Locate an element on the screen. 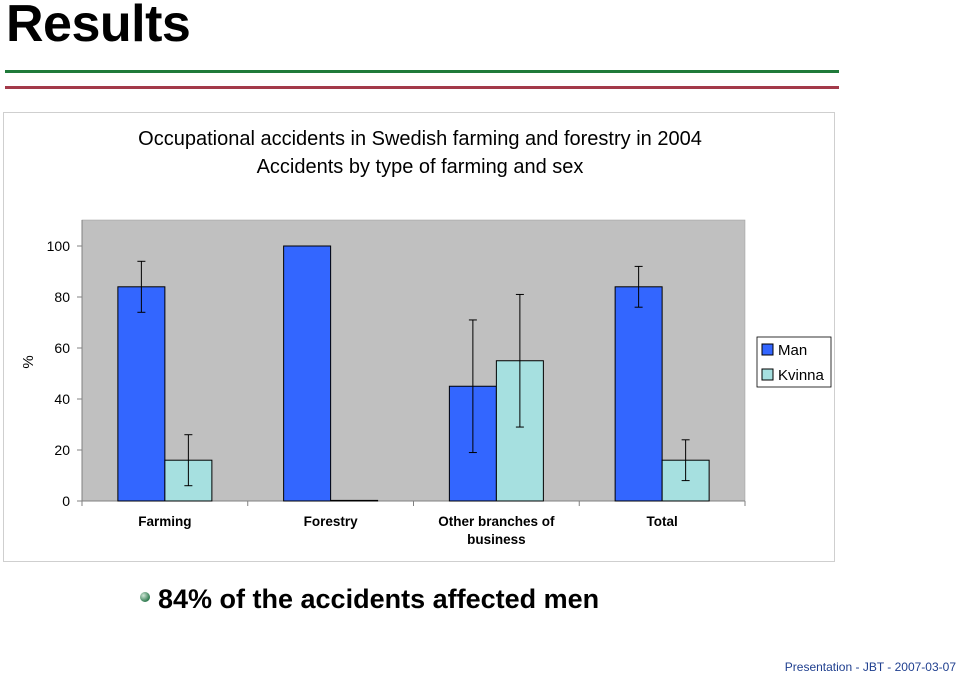  y-tick-label: 40 is located at coordinates (62, 399).